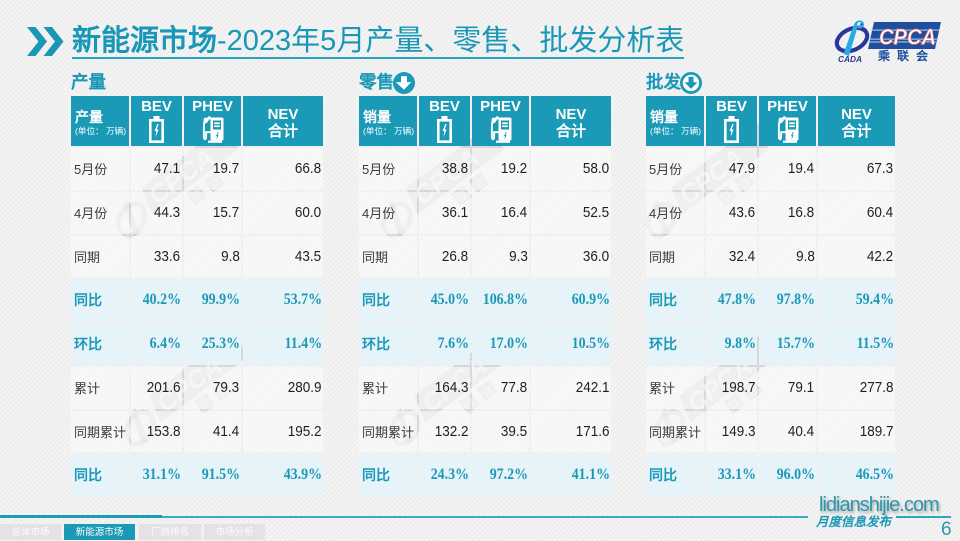 Image resolution: width=960 pixels, height=541 pixels. What do you see at coordinates (907, 37) in the screenshot?
I see `svg-text: CPCA` at bounding box center [907, 37].